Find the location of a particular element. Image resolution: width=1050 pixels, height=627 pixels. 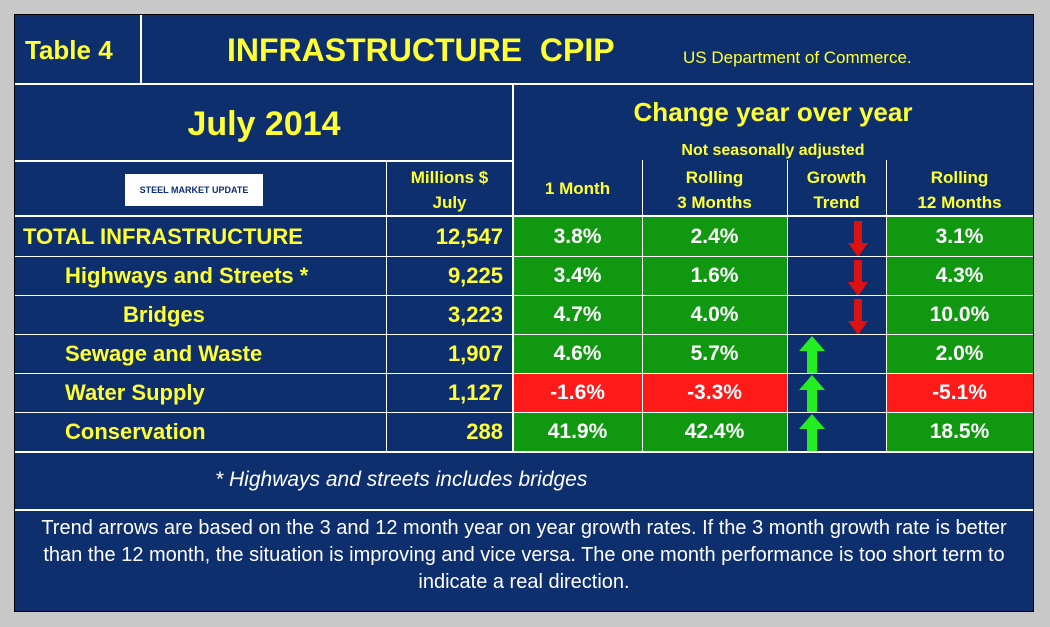

col-growth-line2: Trend is located at coordinates (836, 202).